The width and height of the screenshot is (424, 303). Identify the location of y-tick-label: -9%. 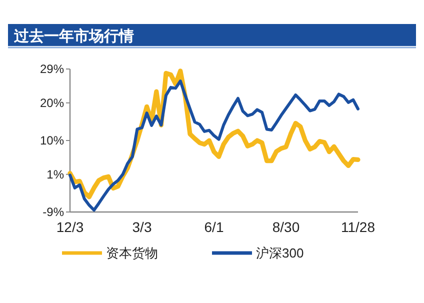
(53, 212).